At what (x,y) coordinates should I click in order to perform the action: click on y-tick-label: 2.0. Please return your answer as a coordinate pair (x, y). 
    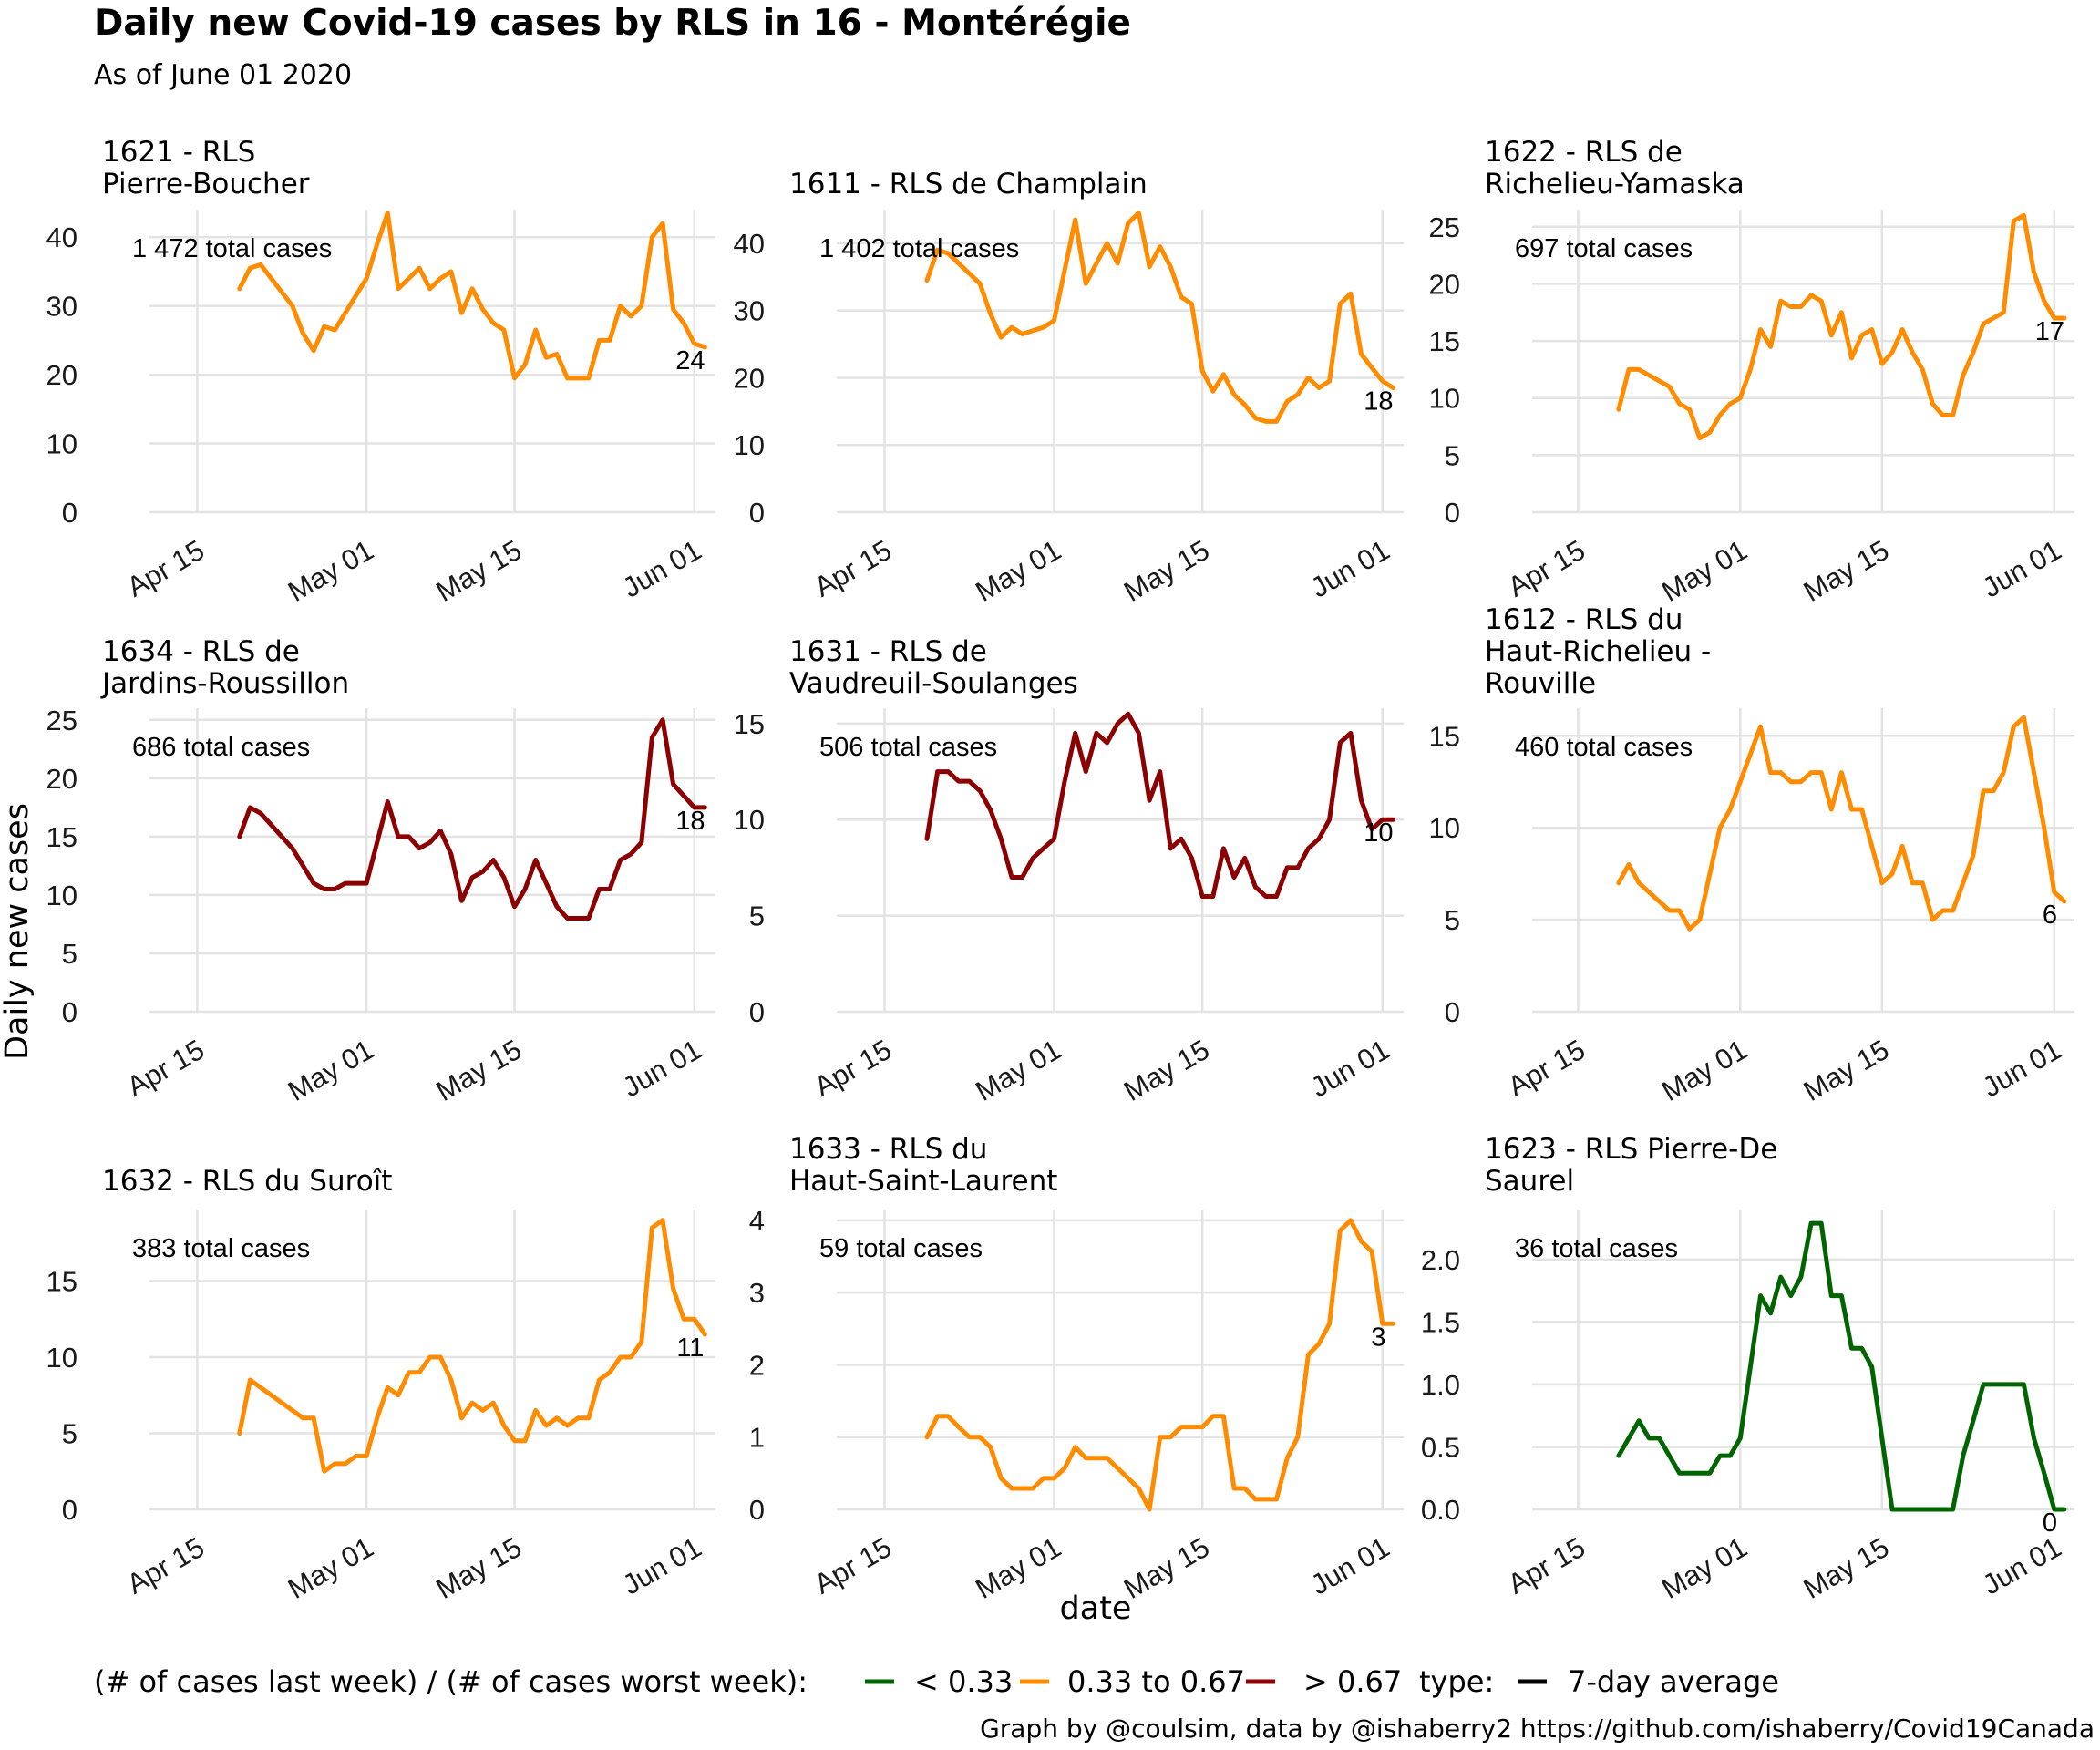
    Looking at the image, I should click on (1441, 1260).